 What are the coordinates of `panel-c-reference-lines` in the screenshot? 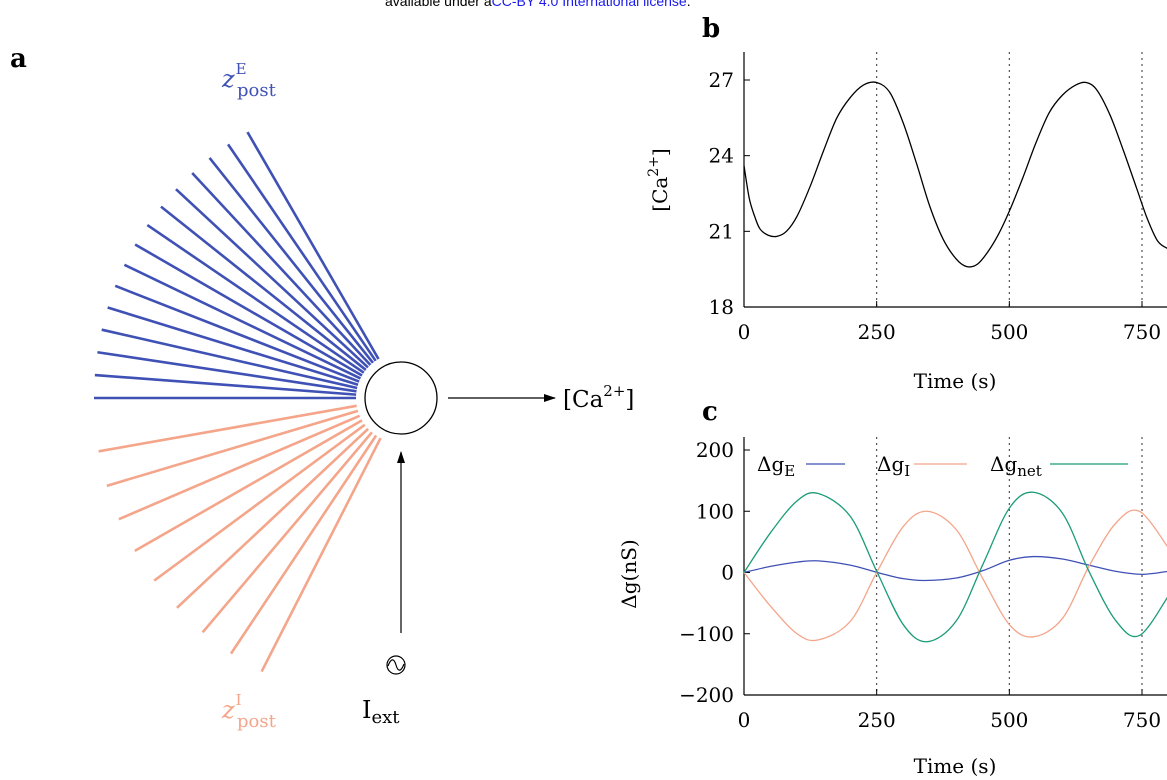 It's located at (1009, 566).